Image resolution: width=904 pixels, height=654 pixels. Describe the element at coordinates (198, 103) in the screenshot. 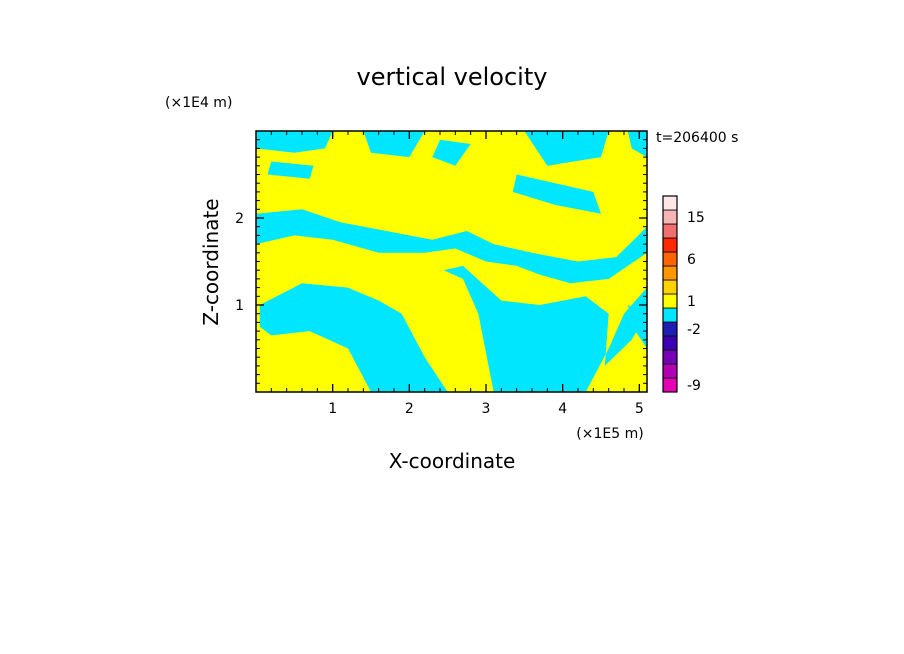

I see `y-unit-label: (×1E4 m)` at that location.